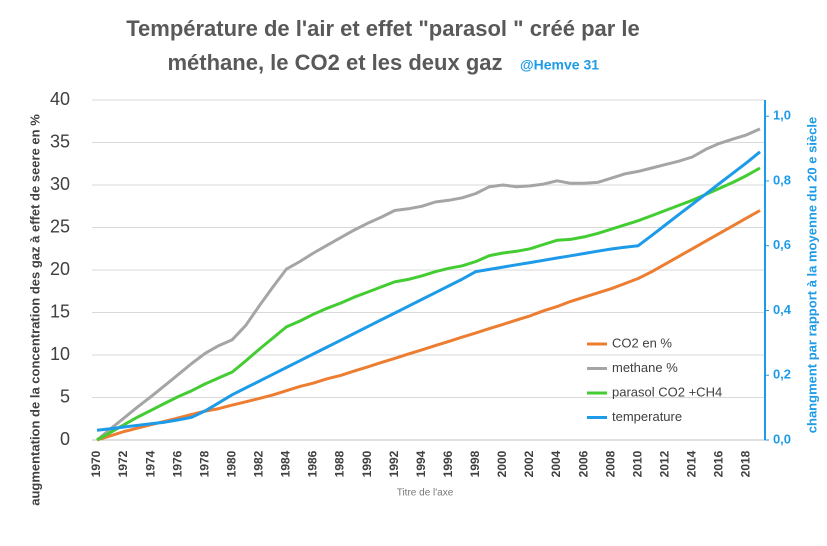  I want to click on x-tick-label: 2004, so click(556, 463).